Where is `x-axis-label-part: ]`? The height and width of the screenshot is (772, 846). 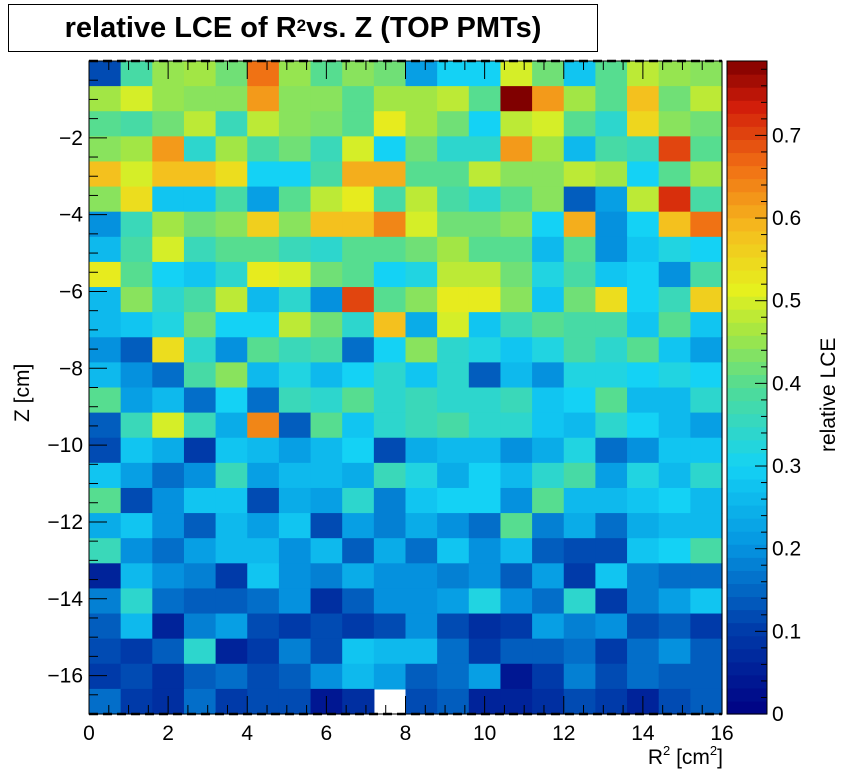 x-axis-label-part: ] is located at coordinates (720, 757).